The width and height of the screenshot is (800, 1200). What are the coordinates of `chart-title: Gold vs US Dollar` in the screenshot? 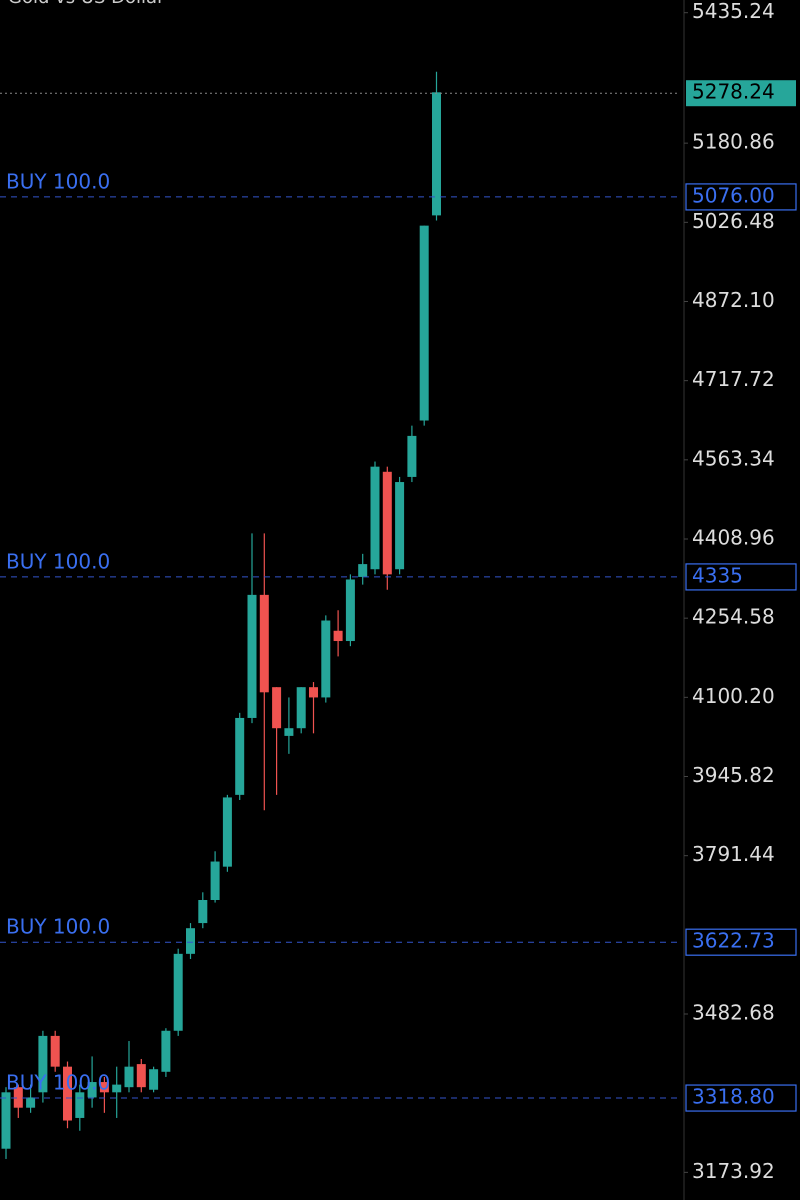 It's located at (86, 4).